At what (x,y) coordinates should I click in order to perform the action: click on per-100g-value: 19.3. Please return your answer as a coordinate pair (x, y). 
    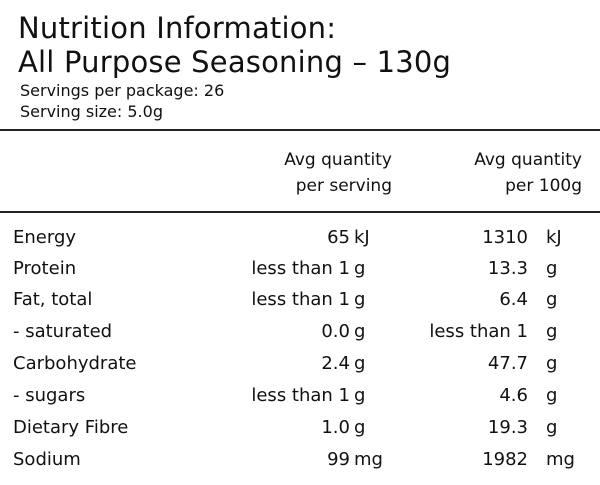
    Looking at the image, I should click on (507, 427).